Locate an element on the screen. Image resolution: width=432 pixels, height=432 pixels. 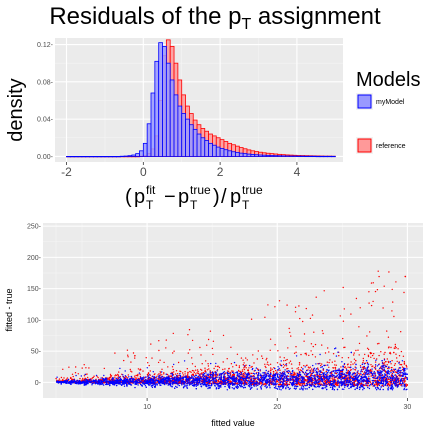
xlabel-minus: − is located at coordinates (170, 197).